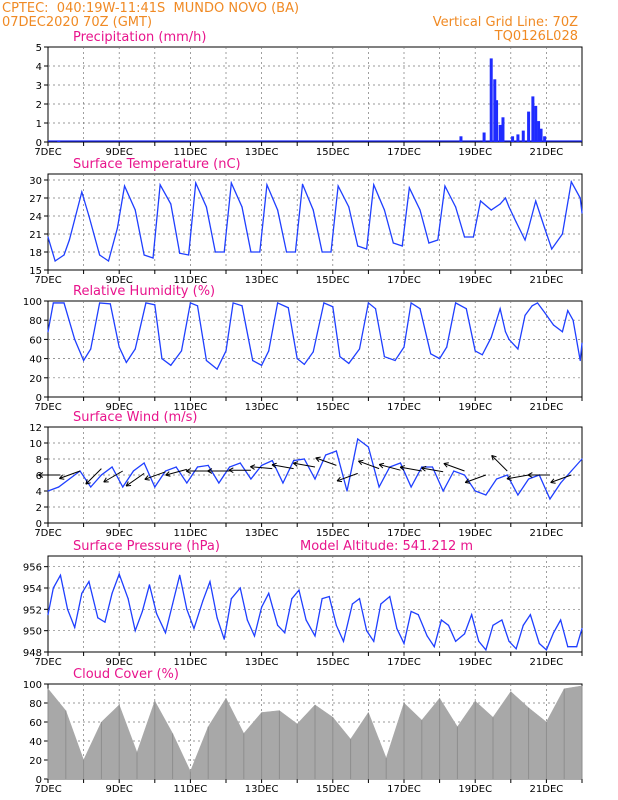  Describe the element at coordinates (119, 280) in the screenshot. I see `x-tick-label: 9DEC` at that location.